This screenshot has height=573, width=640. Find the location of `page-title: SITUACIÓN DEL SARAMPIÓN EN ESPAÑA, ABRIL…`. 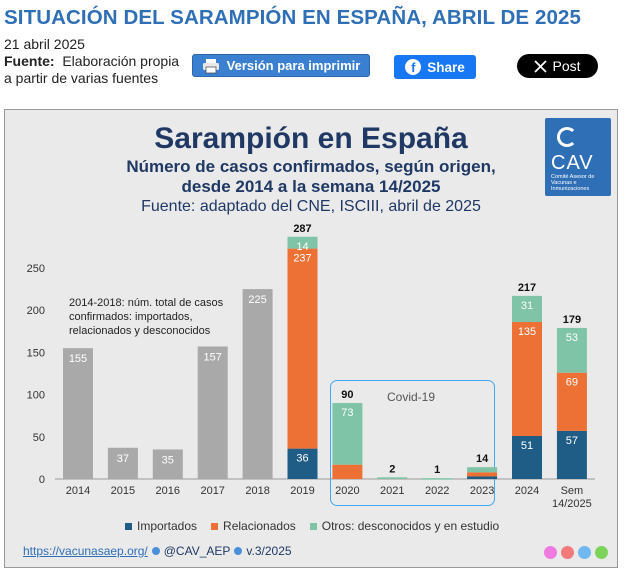

page-title: SITUACIÓN DEL SARAMPIÓN EN ESPAÑA, ABRIL… is located at coordinates (292, 17).